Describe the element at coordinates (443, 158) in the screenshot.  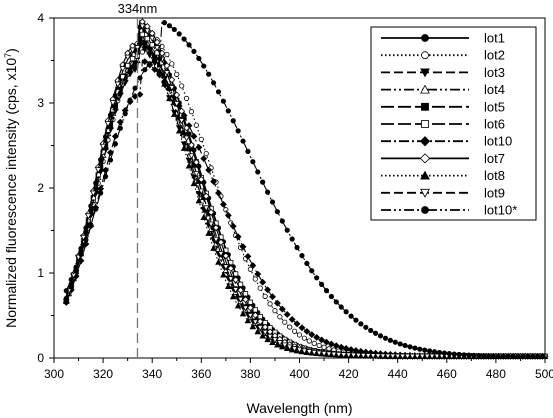
I see `legend-item: lot7` at that location.